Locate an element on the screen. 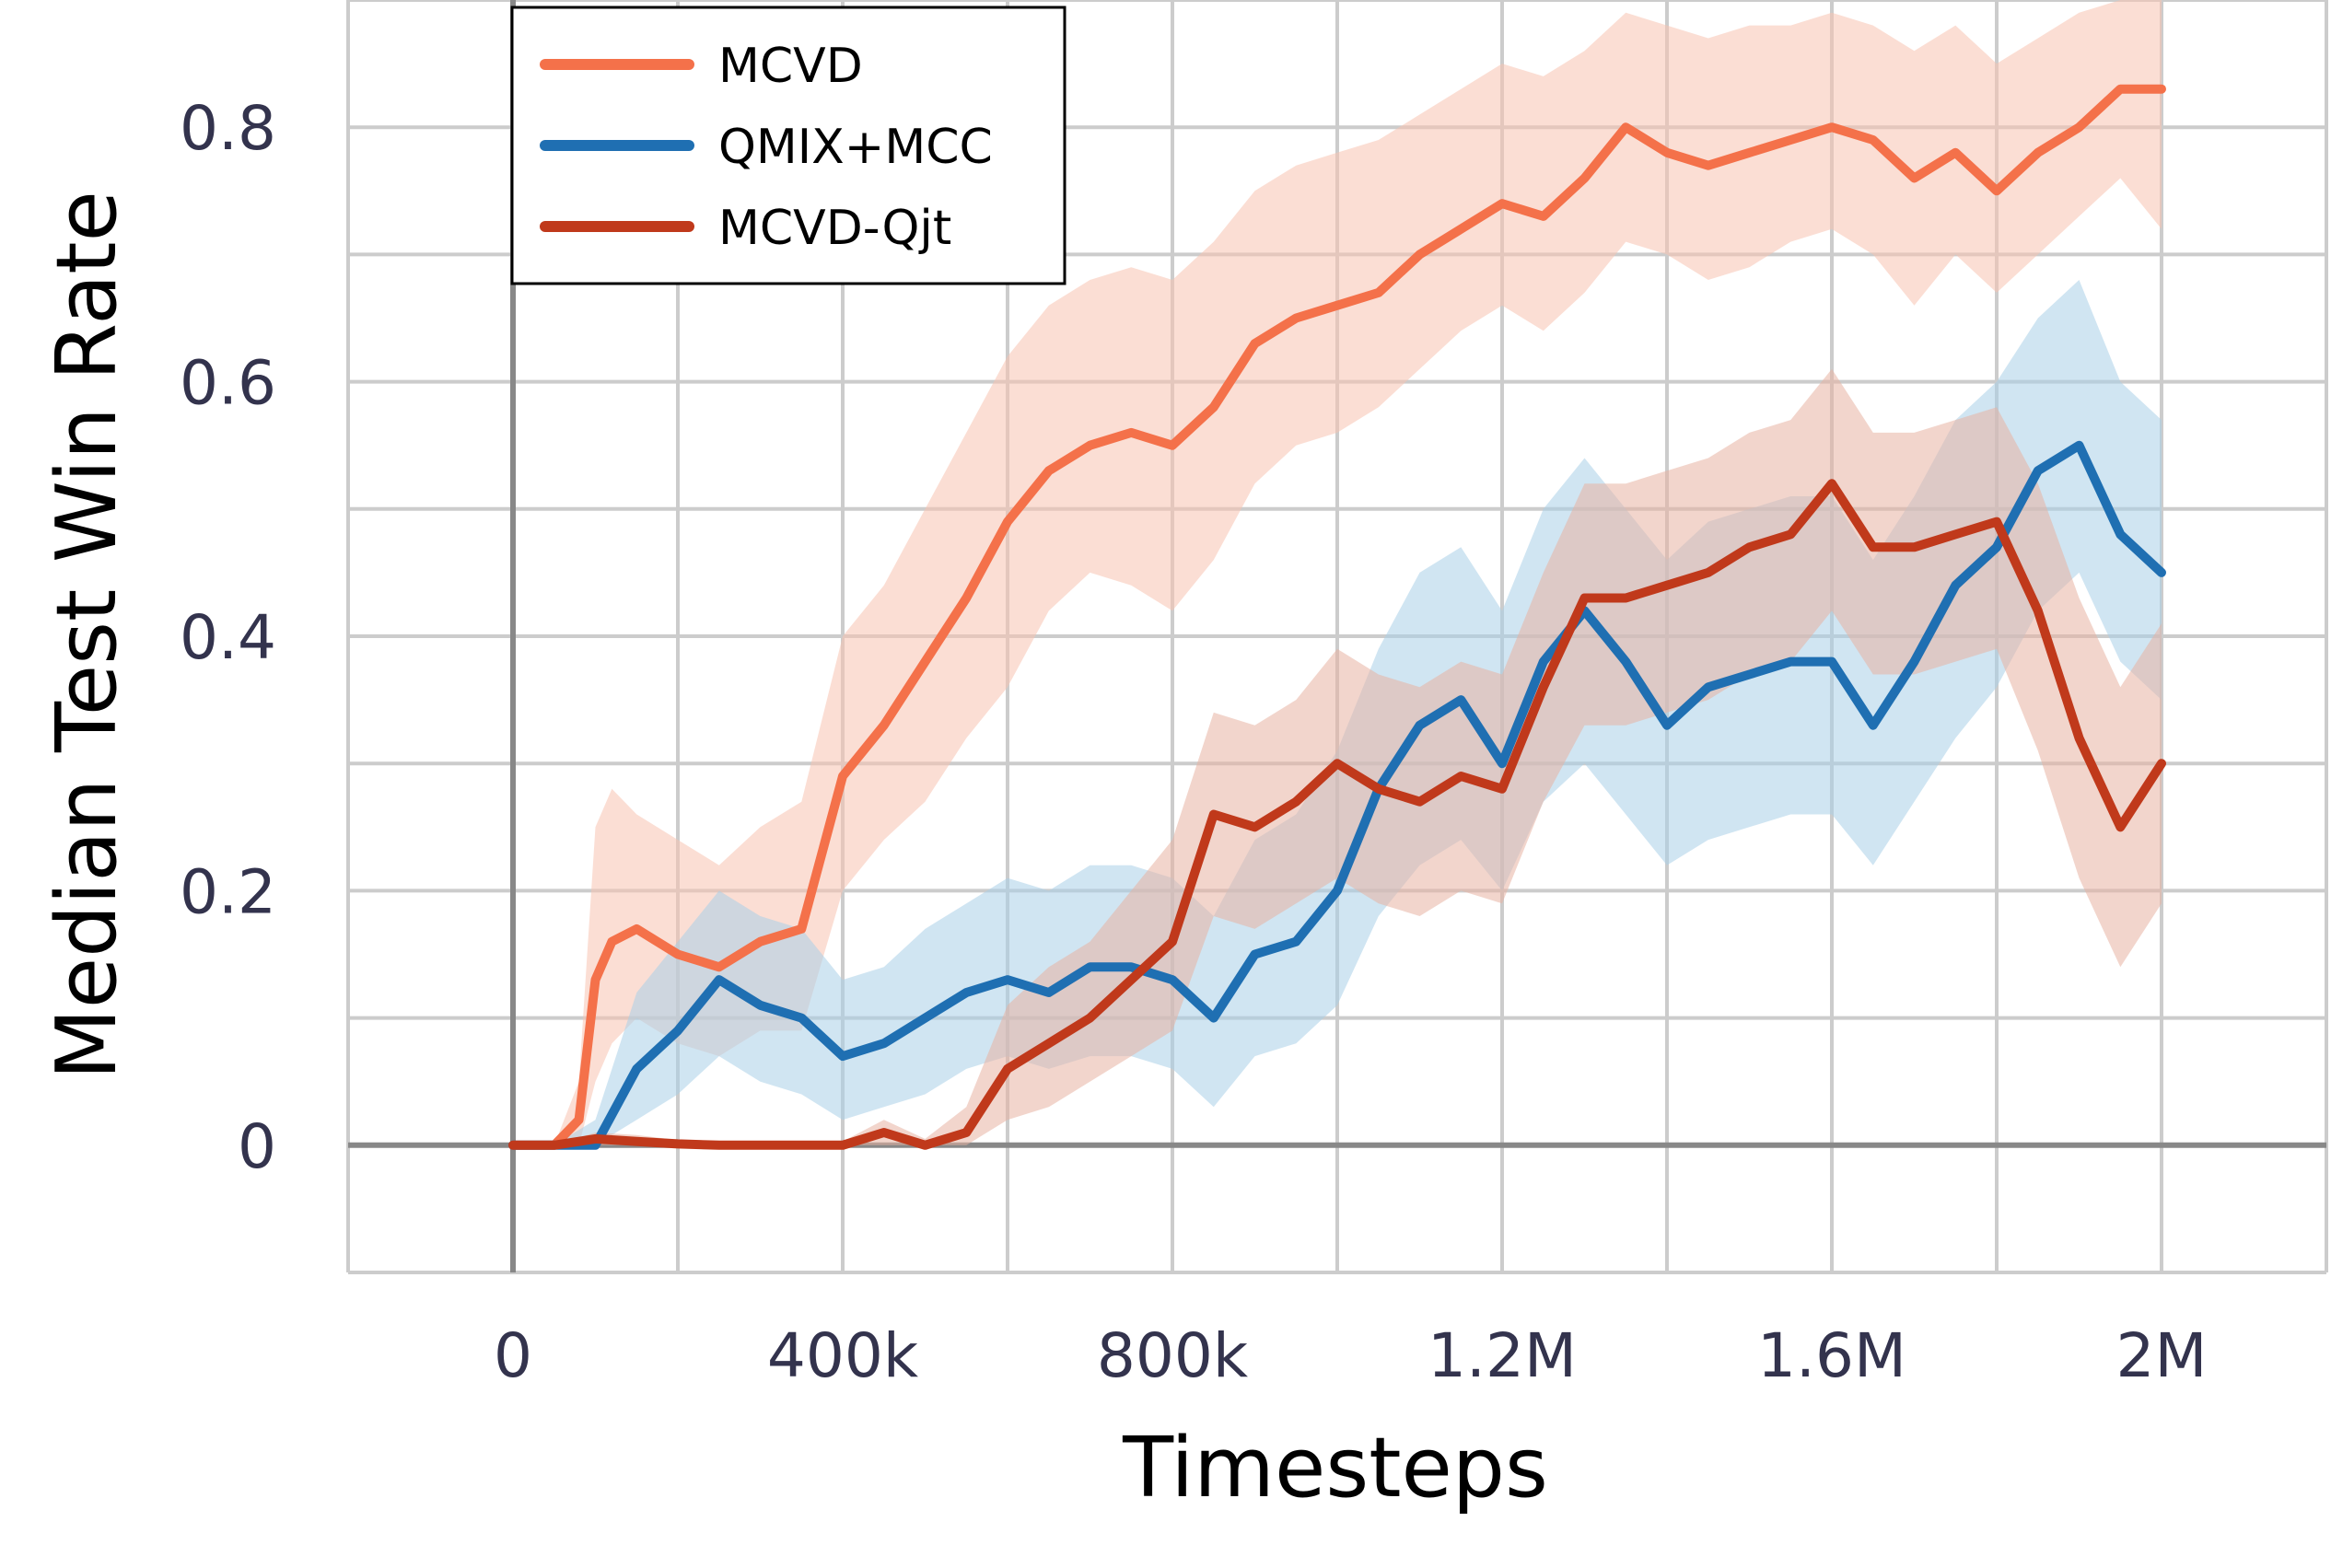  y-tick-label: 0.8 is located at coordinates (228, 128).